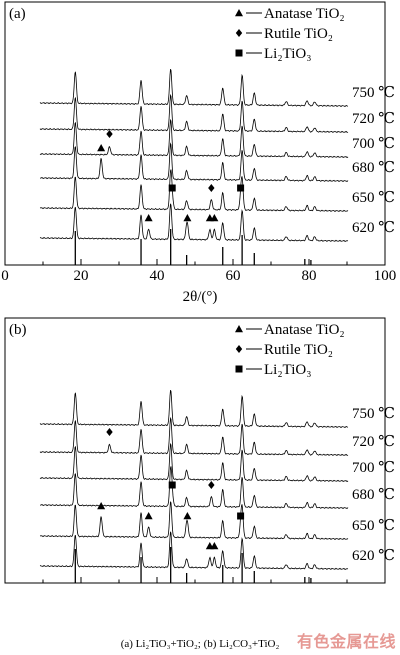  What do you see at coordinates (233, 276) in the screenshot?
I see `x-tick-label: 60` at bounding box center [233, 276].